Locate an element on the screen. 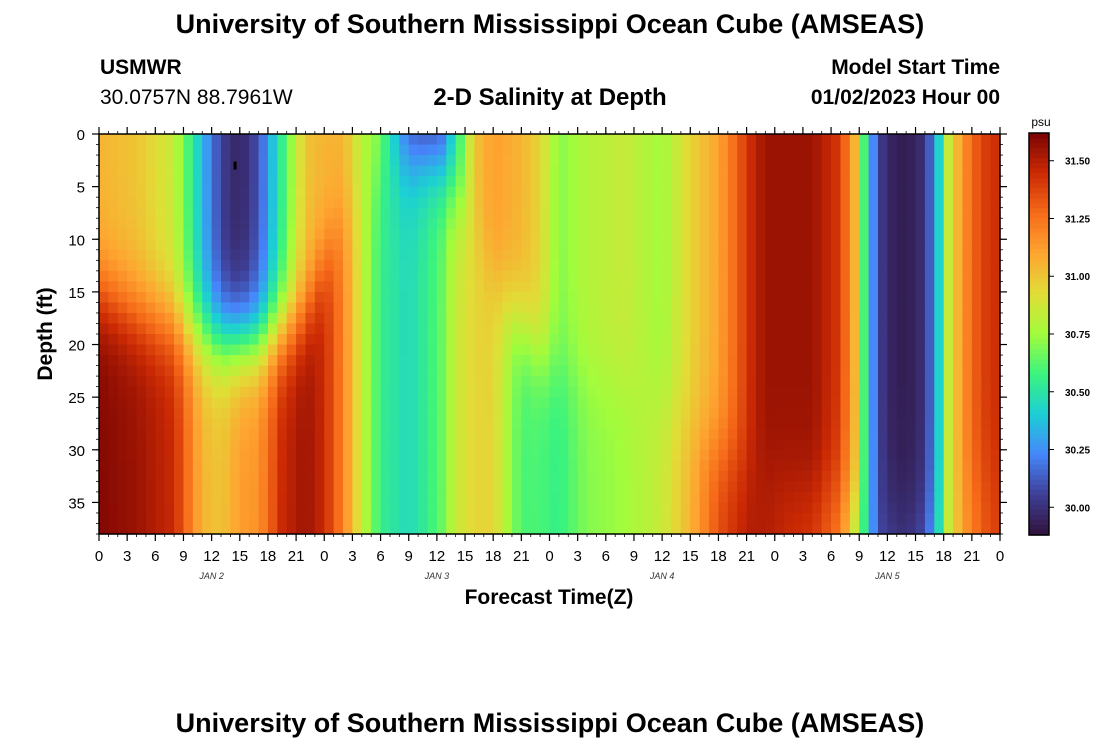 The image size is (1100, 750). colorbar-step is located at coordinates (1039, 447).